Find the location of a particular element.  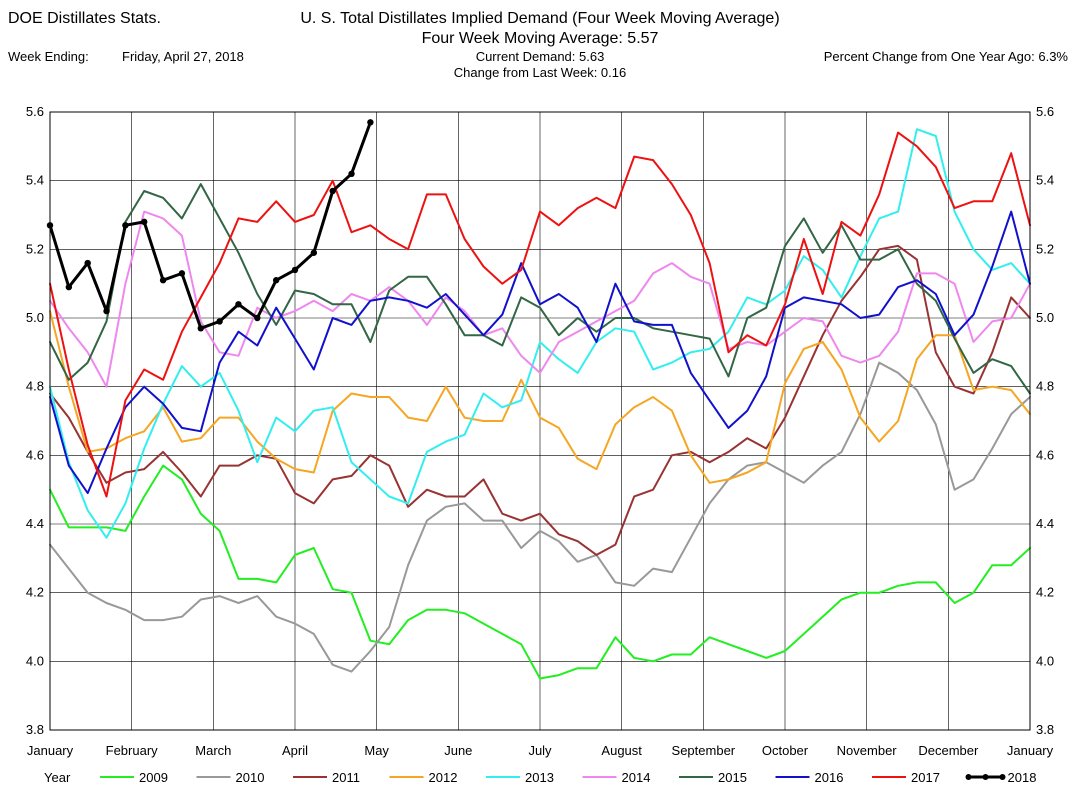

legend-label-2011: 2011 is located at coordinates (346, 777).